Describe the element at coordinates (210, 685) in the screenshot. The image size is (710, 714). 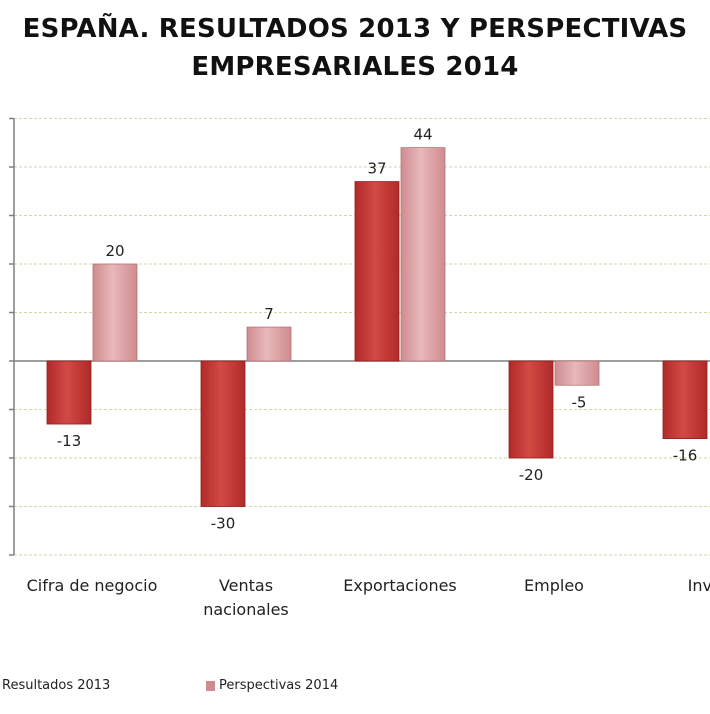
I see `legend-swatch-perspectivas-2014` at that location.